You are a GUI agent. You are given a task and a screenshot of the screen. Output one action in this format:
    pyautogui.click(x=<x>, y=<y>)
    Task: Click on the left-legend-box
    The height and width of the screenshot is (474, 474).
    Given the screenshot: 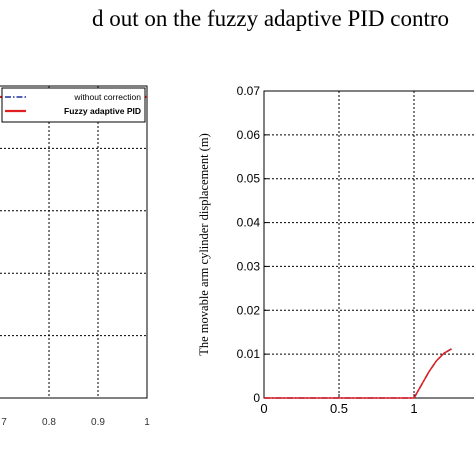 What is the action you would take?
    pyautogui.click(x=73, y=105)
    